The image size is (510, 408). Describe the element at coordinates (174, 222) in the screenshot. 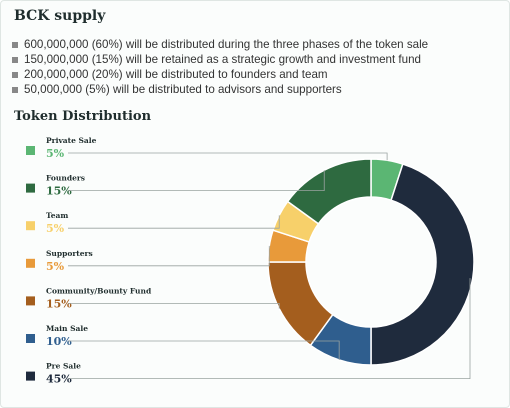

I see `leader-line-team` at that location.